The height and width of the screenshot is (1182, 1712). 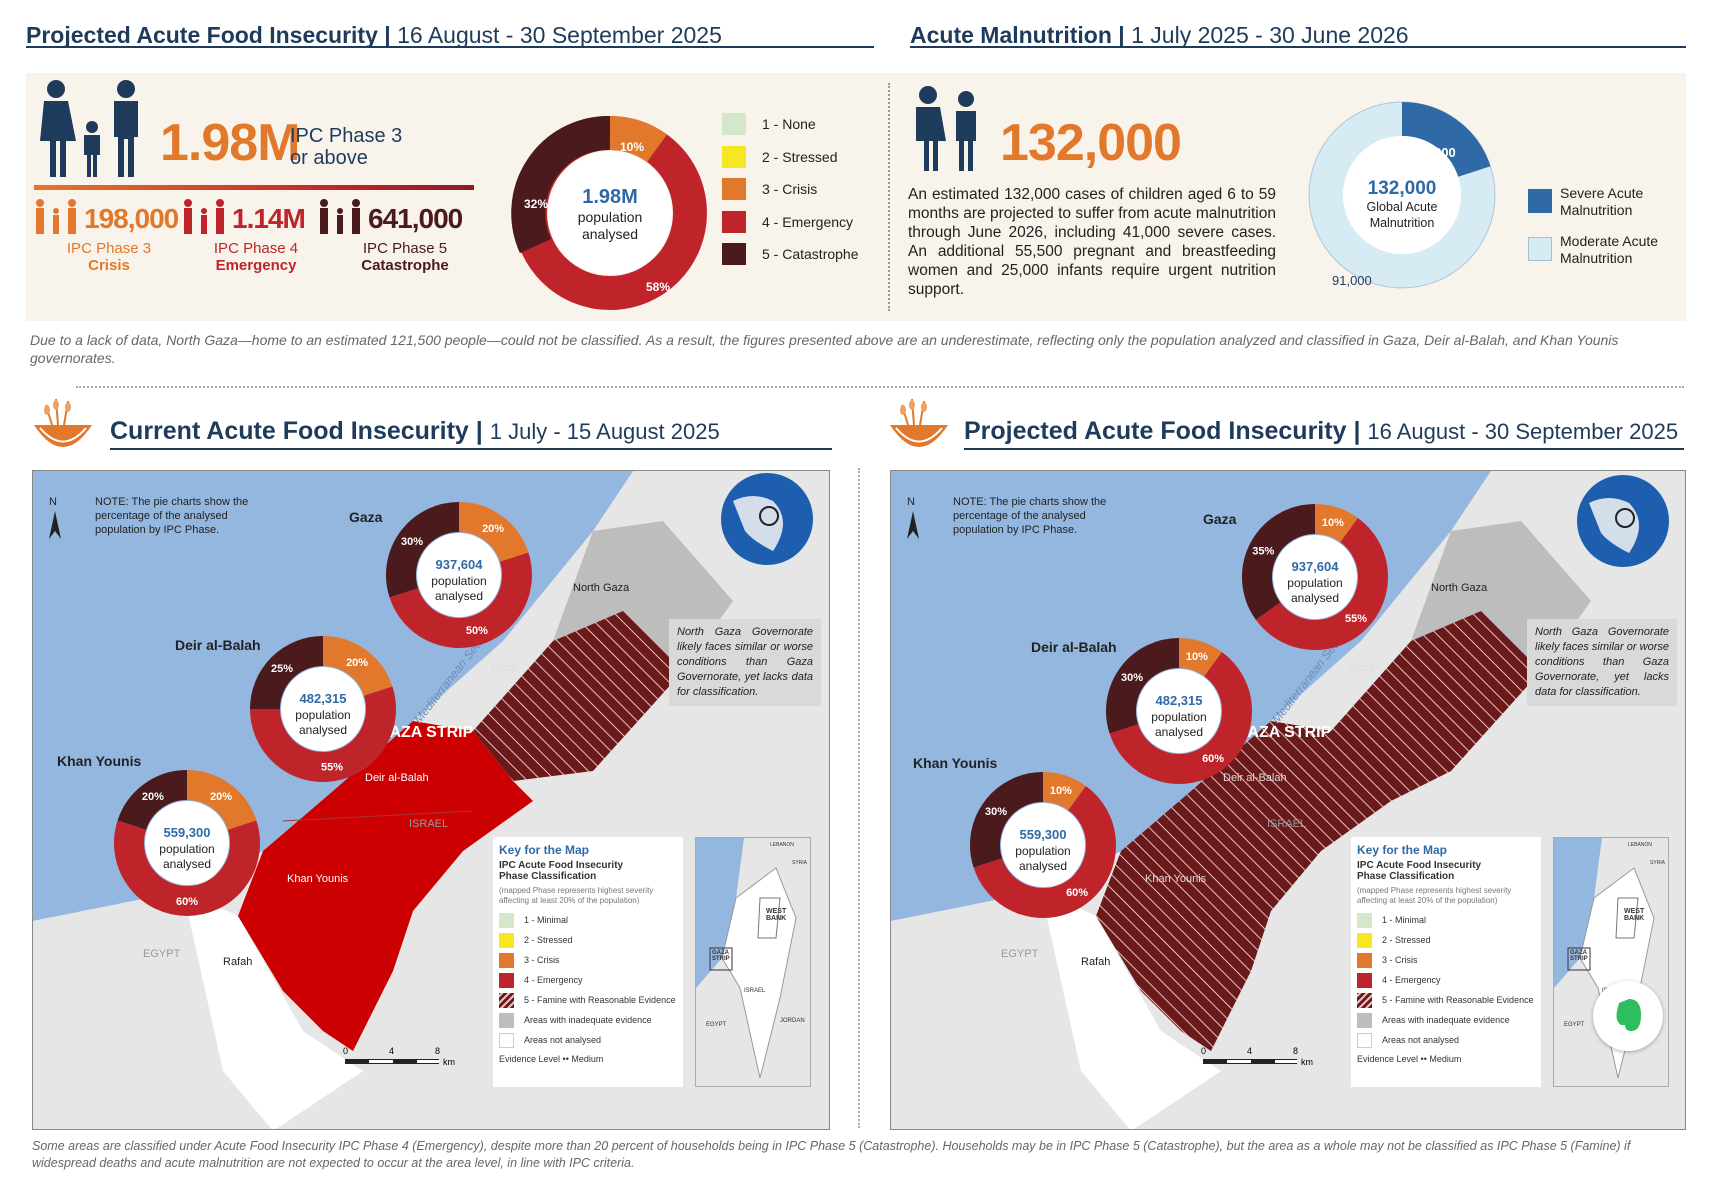 I want to click on pie-pct-emergency: 50%, so click(x=477, y=631).